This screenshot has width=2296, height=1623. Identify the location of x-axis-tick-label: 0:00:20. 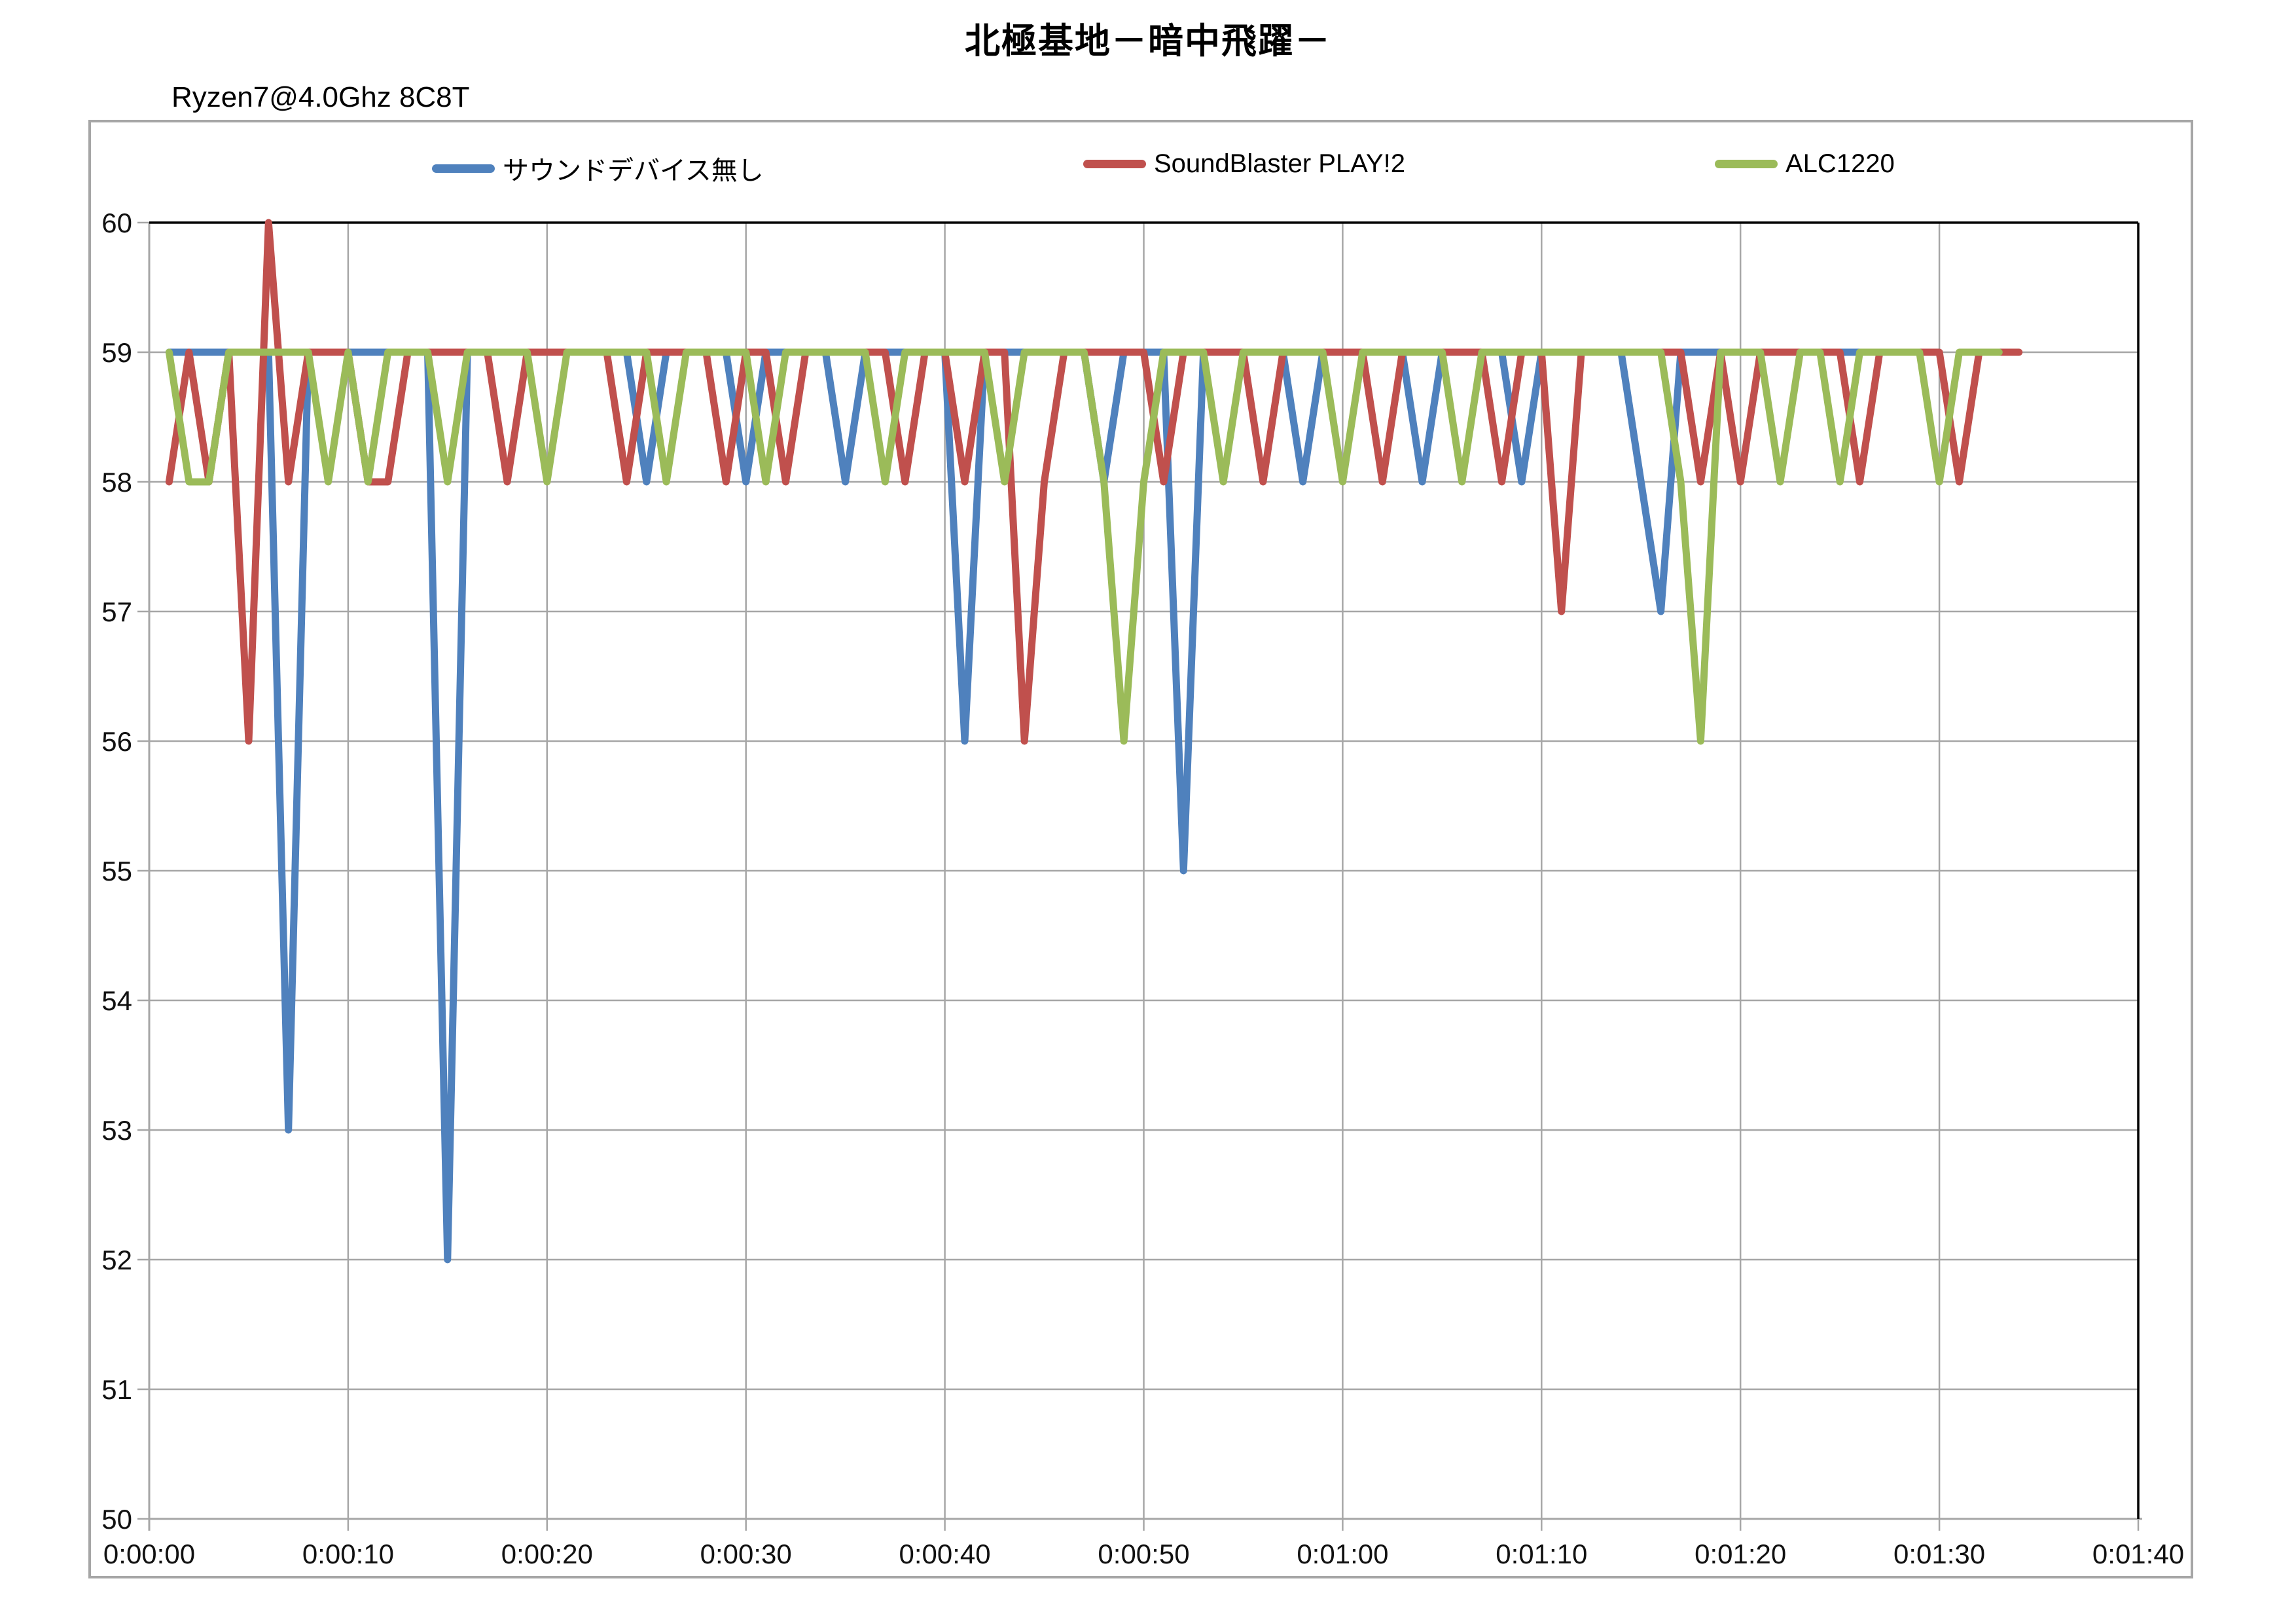
(547, 1554).